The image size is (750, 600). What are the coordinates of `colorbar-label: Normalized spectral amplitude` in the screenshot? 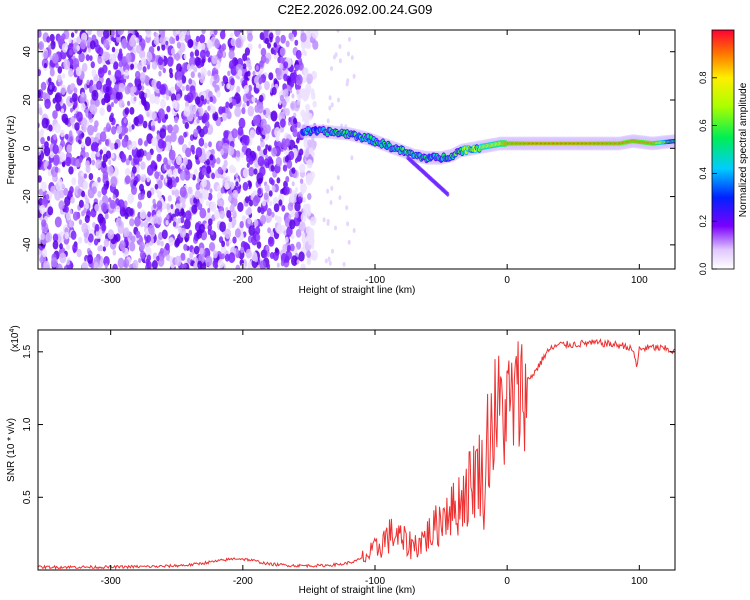 It's located at (743, 149).